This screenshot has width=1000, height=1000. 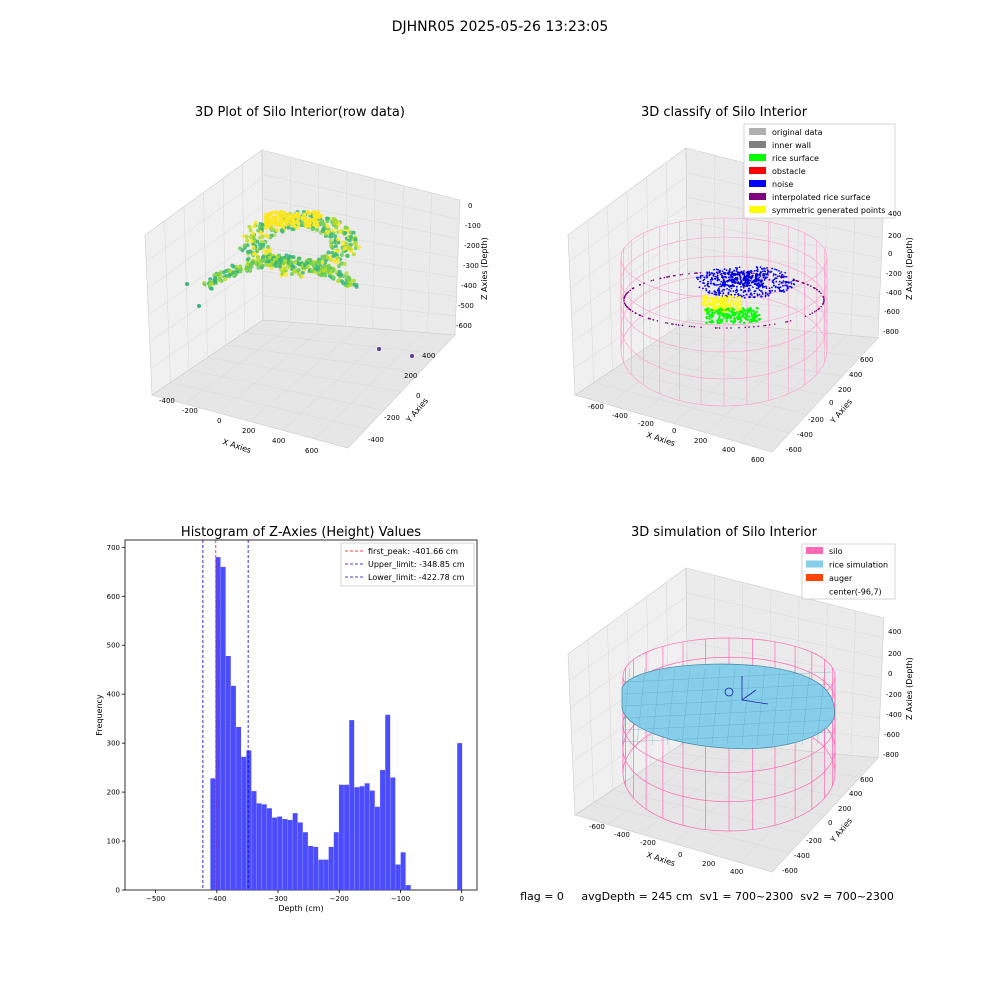 What do you see at coordinates (855, 592) in the screenshot?
I see `simulation-legend-label: center(-96,7)` at bounding box center [855, 592].